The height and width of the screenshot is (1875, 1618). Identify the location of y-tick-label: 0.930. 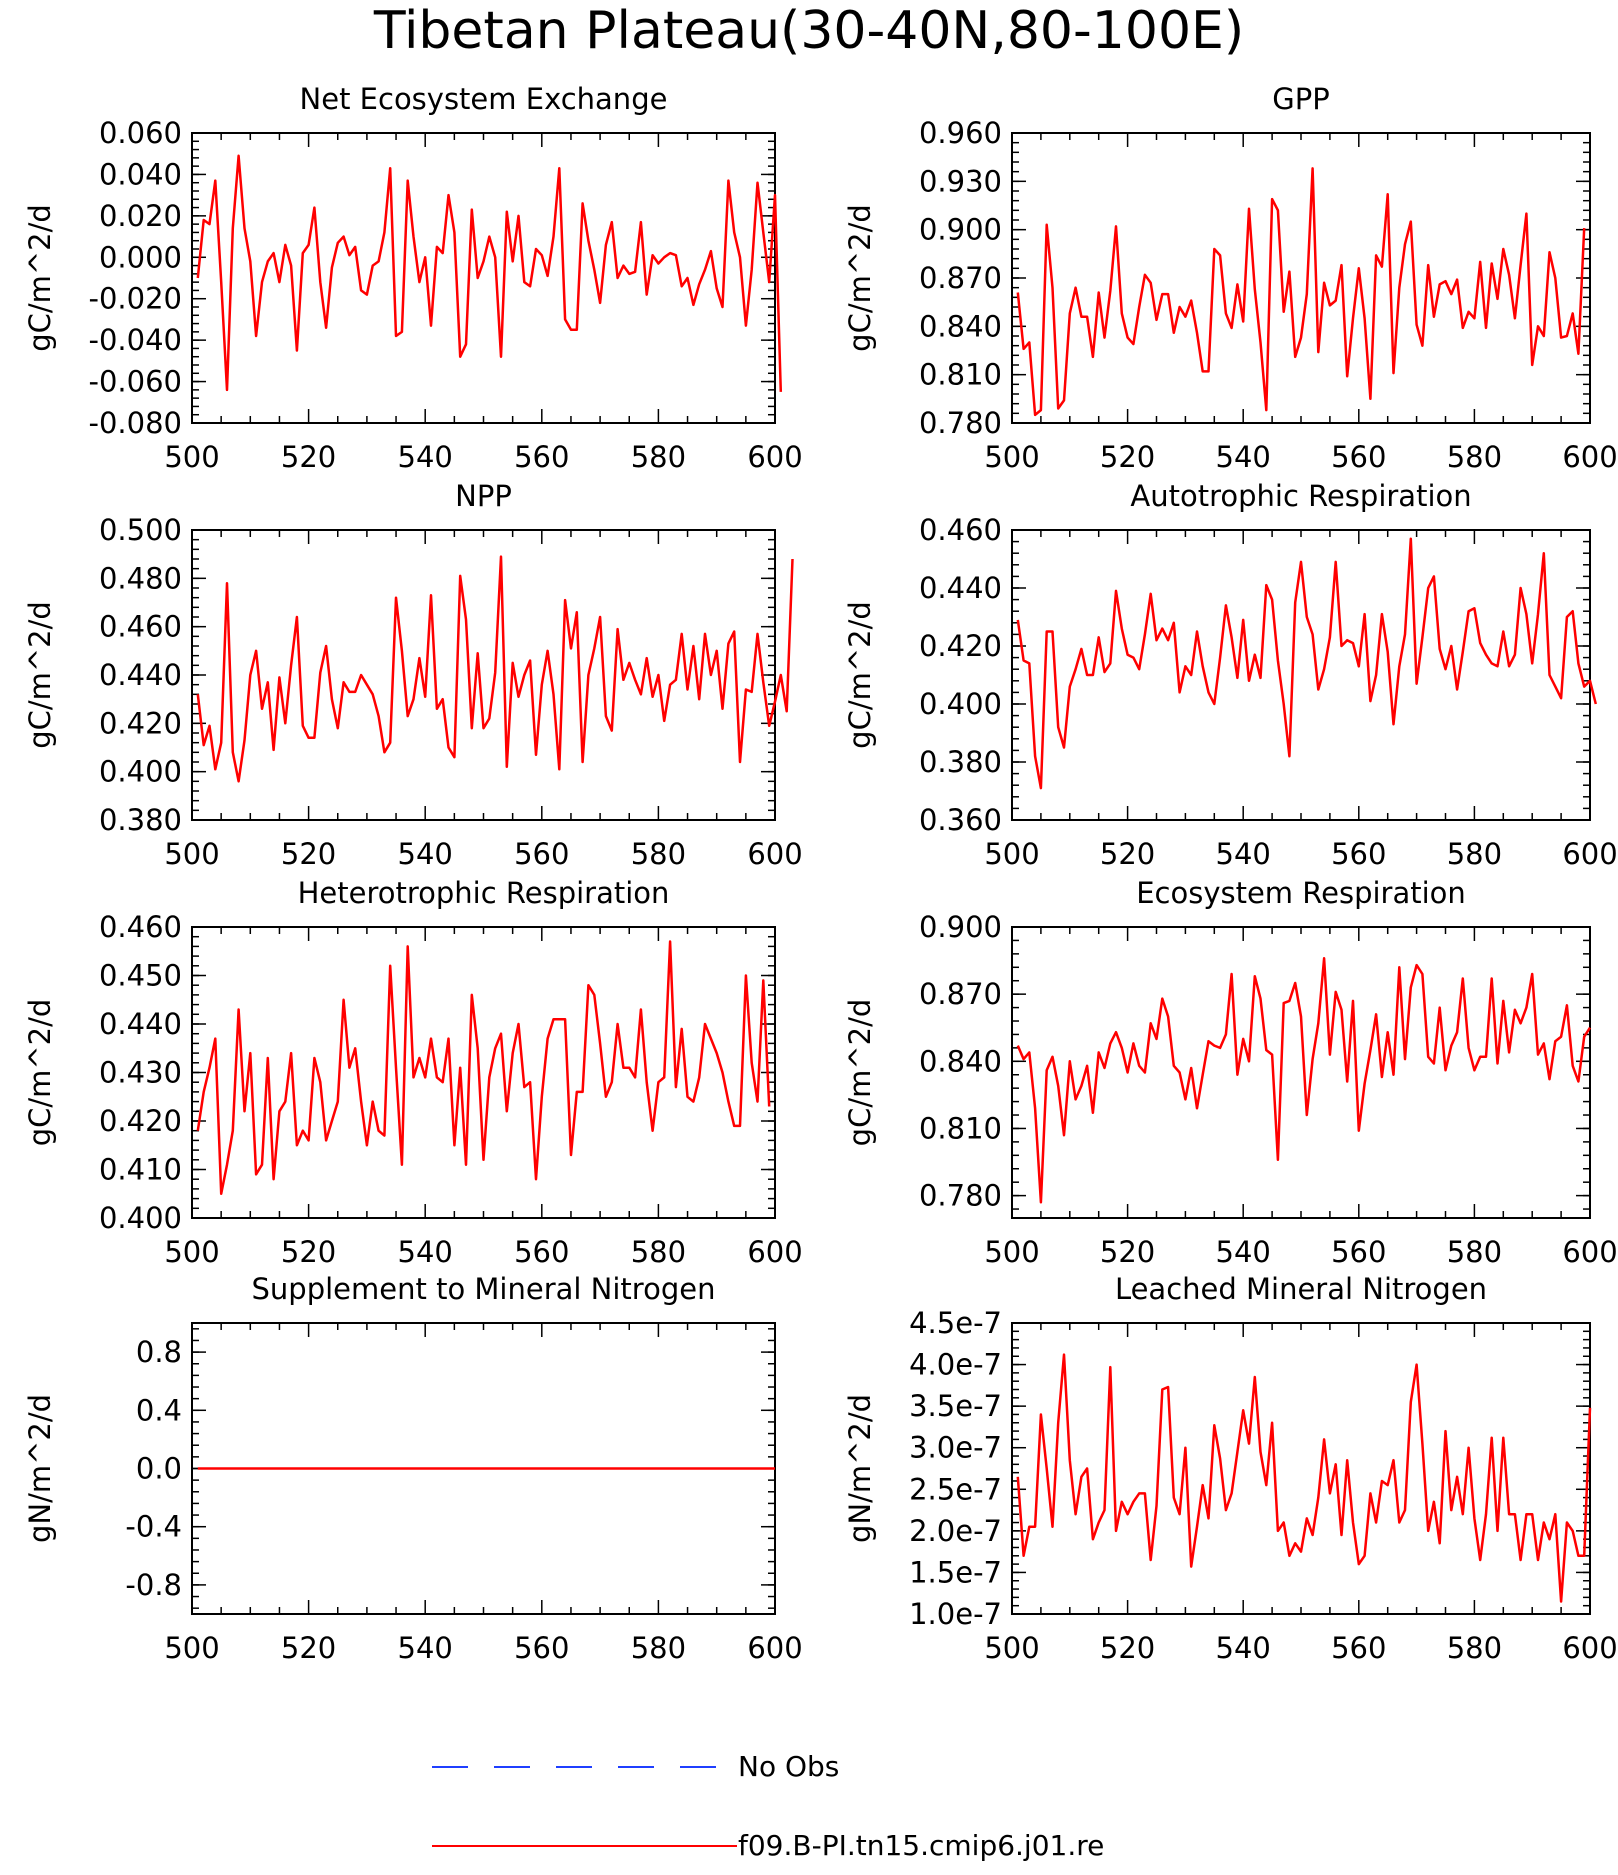
(960, 181).